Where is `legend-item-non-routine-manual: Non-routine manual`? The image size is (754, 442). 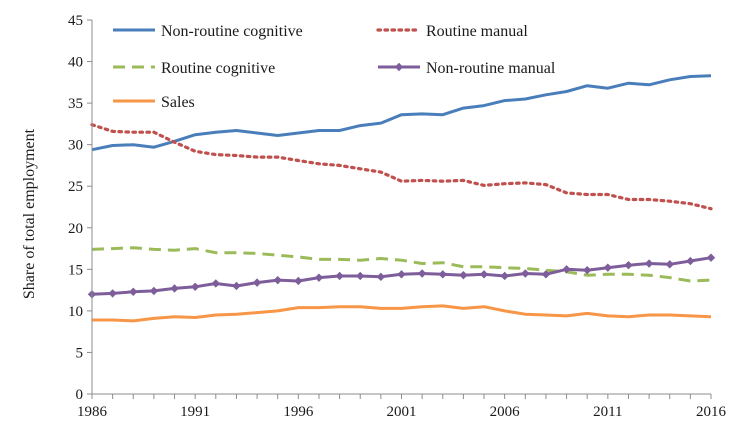
legend-item-non-routine-manual: Non-routine manual is located at coordinates (467, 68).